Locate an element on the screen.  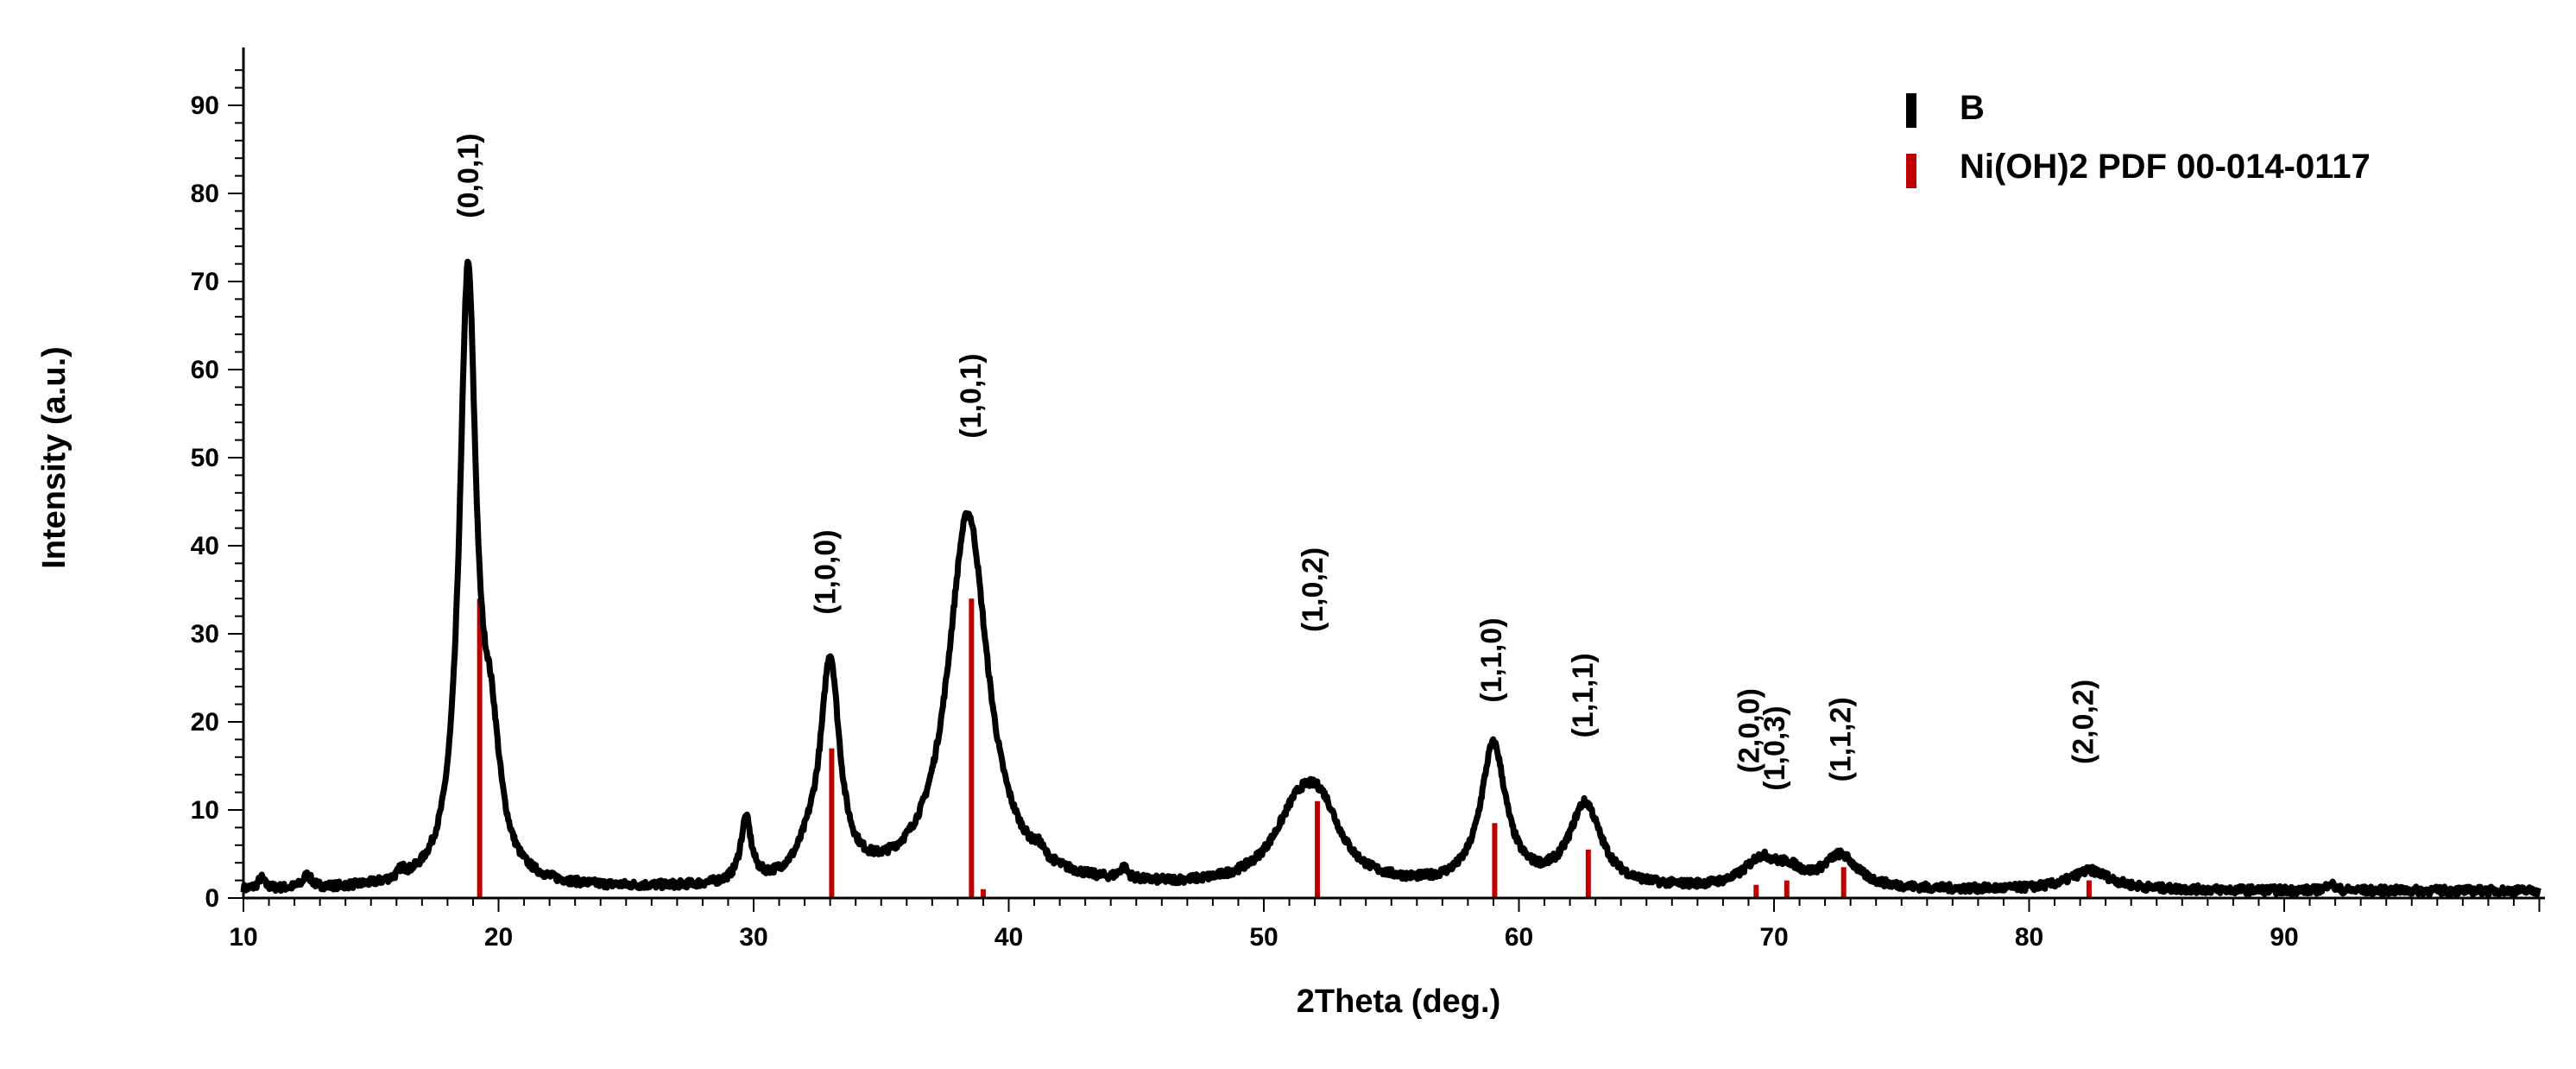
peak-label: (1,0,0) is located at coordinates (826, 571).